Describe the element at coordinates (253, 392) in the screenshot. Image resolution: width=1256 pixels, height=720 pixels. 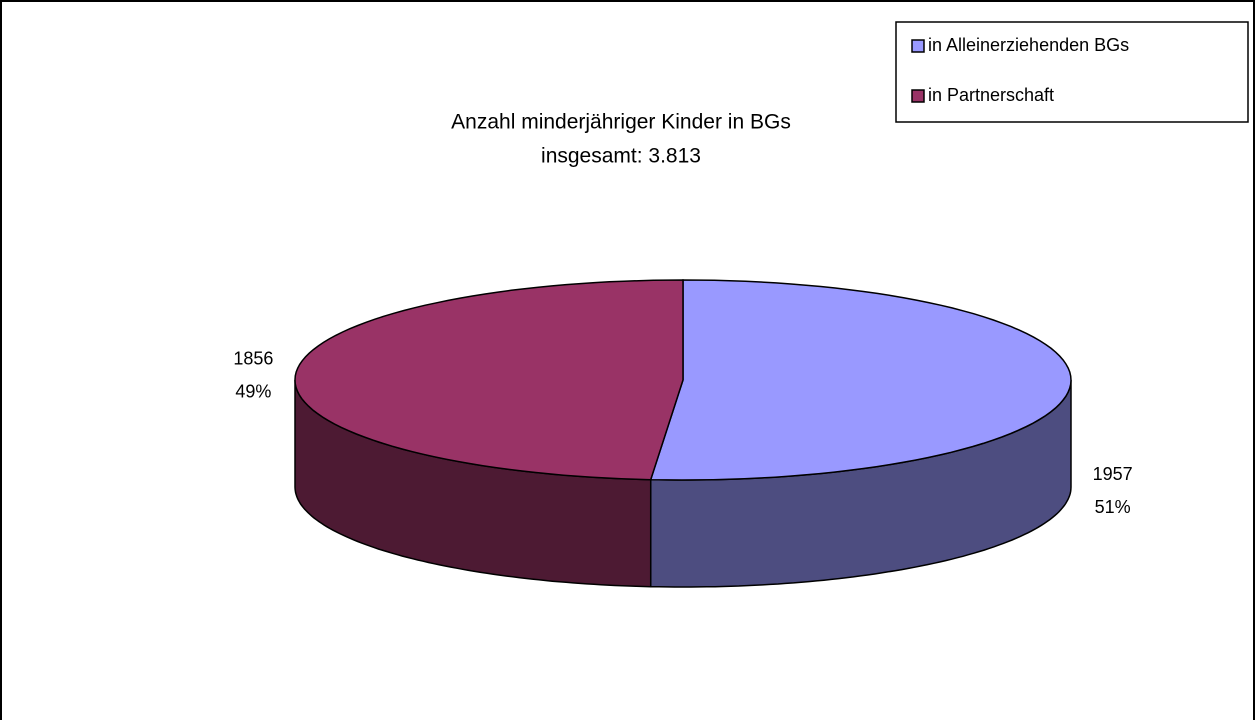
I see `data-label: 49%` at that location.